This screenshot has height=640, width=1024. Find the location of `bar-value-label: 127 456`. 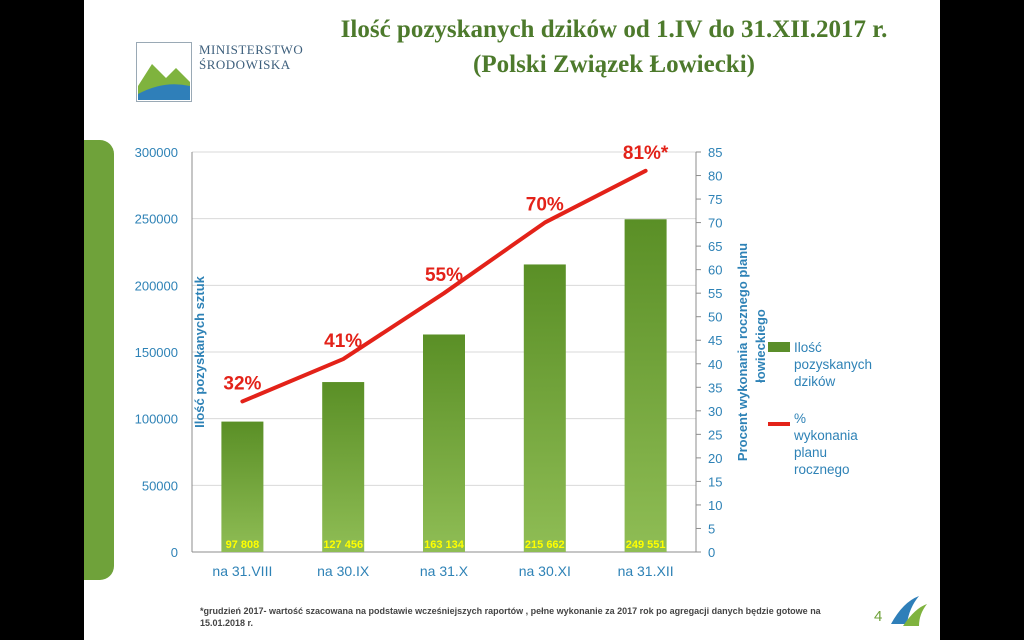

bar-value-label: 127 456 is located at coordinates (343, 545).